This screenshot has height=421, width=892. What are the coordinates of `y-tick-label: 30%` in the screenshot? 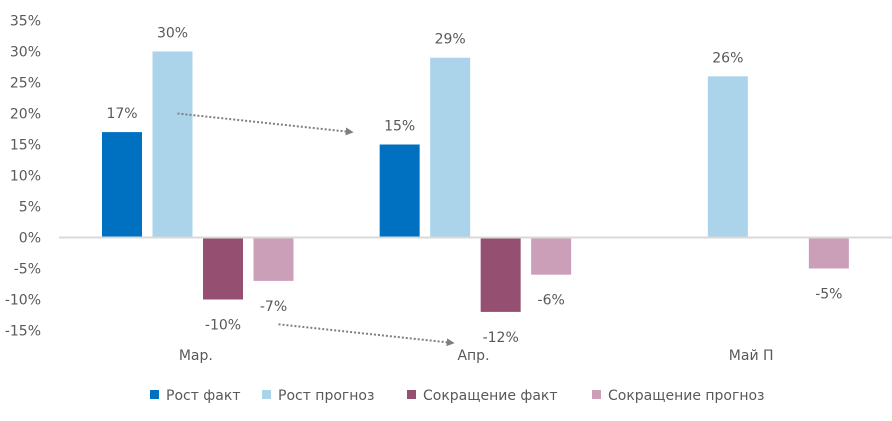 It's located at (25, 53).